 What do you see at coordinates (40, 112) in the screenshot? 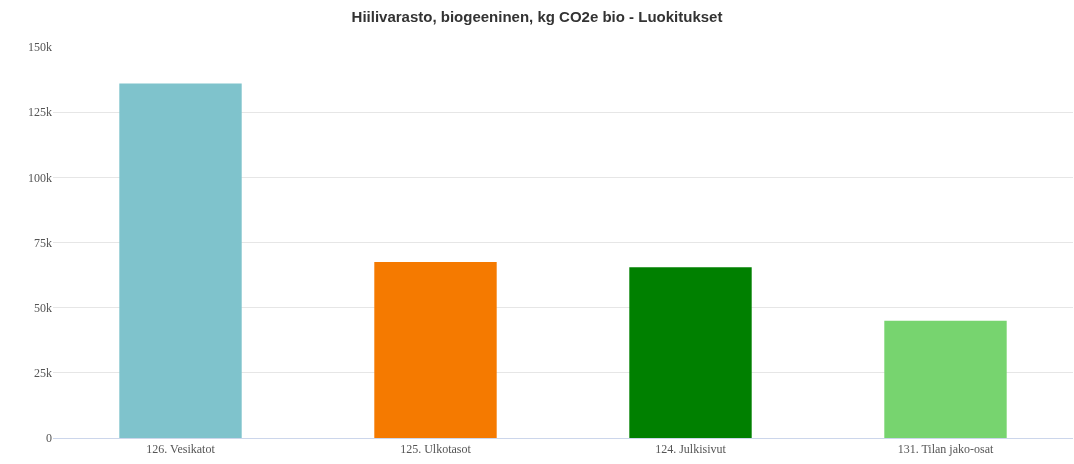
I see `y-tick-label: 125k` at bounding box center [40, 112].